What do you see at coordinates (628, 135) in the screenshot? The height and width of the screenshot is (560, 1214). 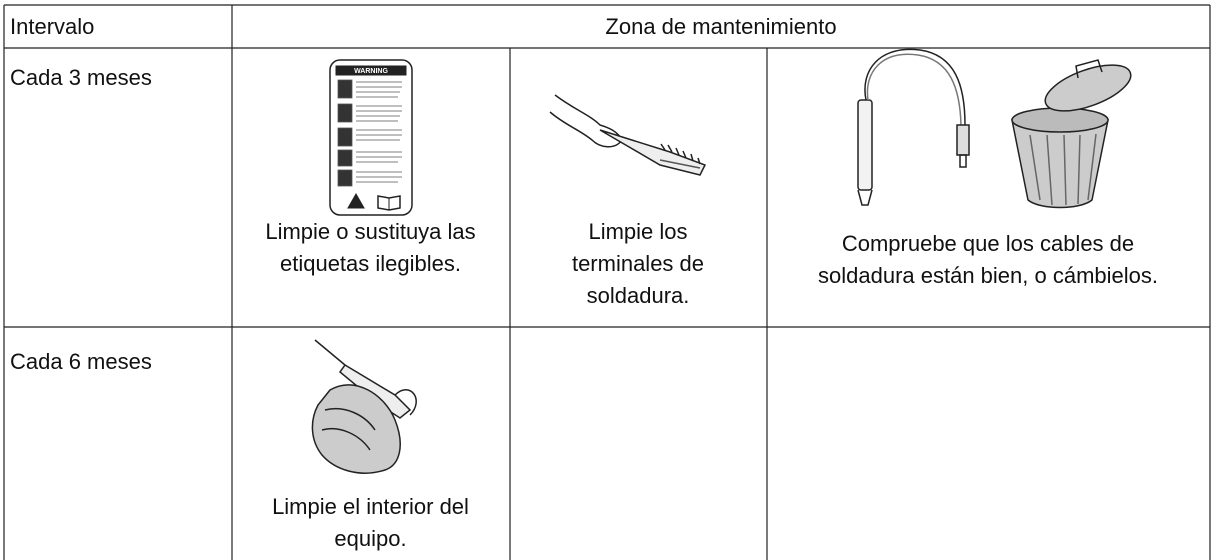 I see `brush-icon` at bounding box center [628, 135].